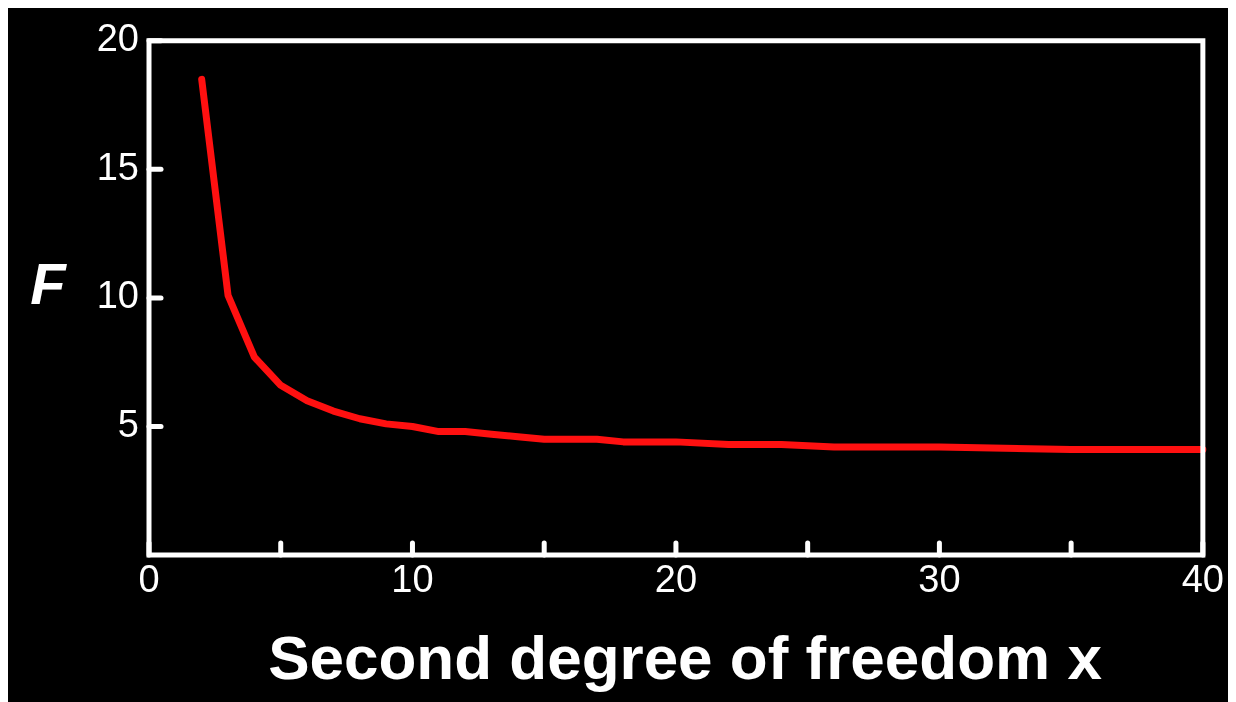 This screenshot has width=1236, height=702. What do you see at coordinates (149, 579) in the screenshot?
I see `x-tick-label: 0` at bounding box center [149, 579].